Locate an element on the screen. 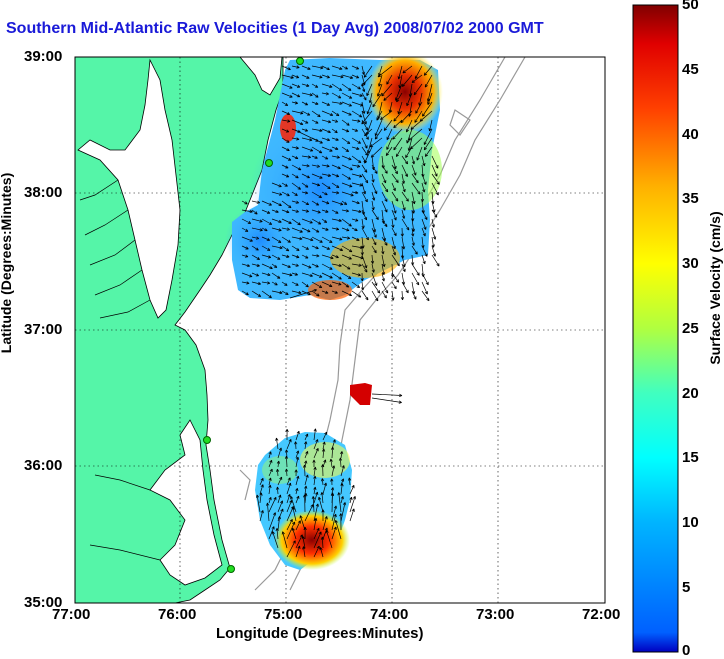  colorbar-tick: 30 is located at coordinates (690, 263).